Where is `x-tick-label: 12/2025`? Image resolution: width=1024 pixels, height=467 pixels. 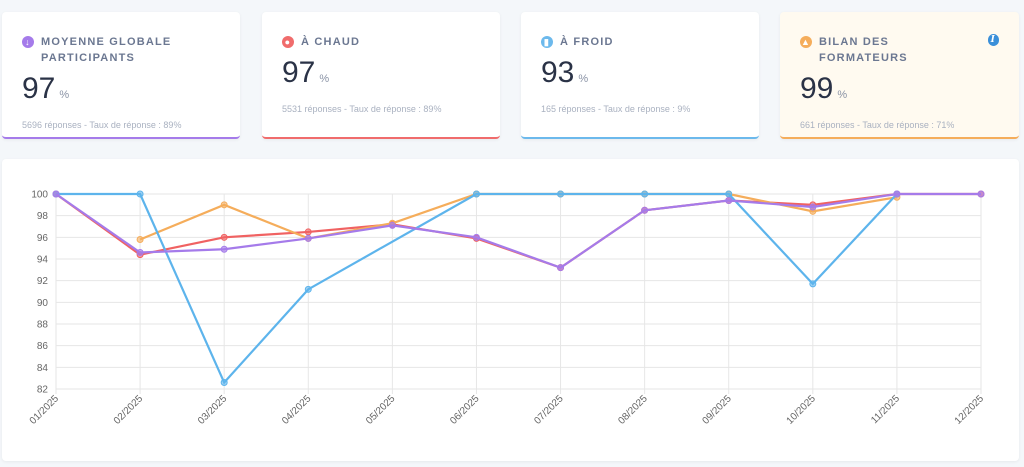
x-tick-label: 12/2025 is located at coordinates (970, 410).